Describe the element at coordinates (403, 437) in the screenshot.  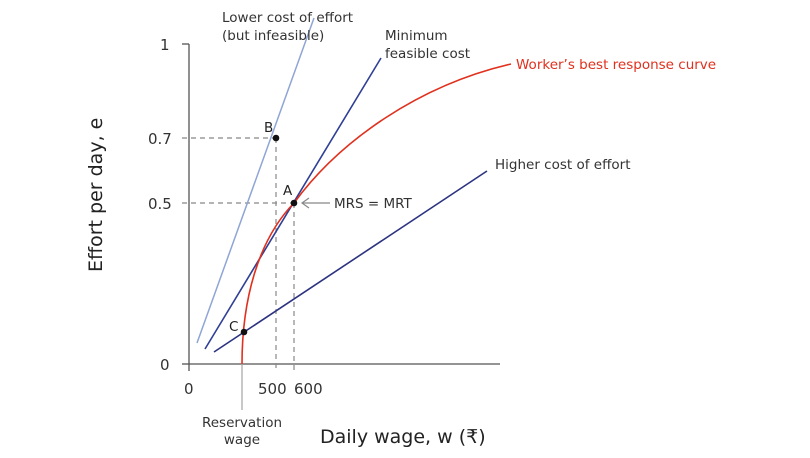
I see `x-axis-title: Daily wage, w (₹)` at that location.